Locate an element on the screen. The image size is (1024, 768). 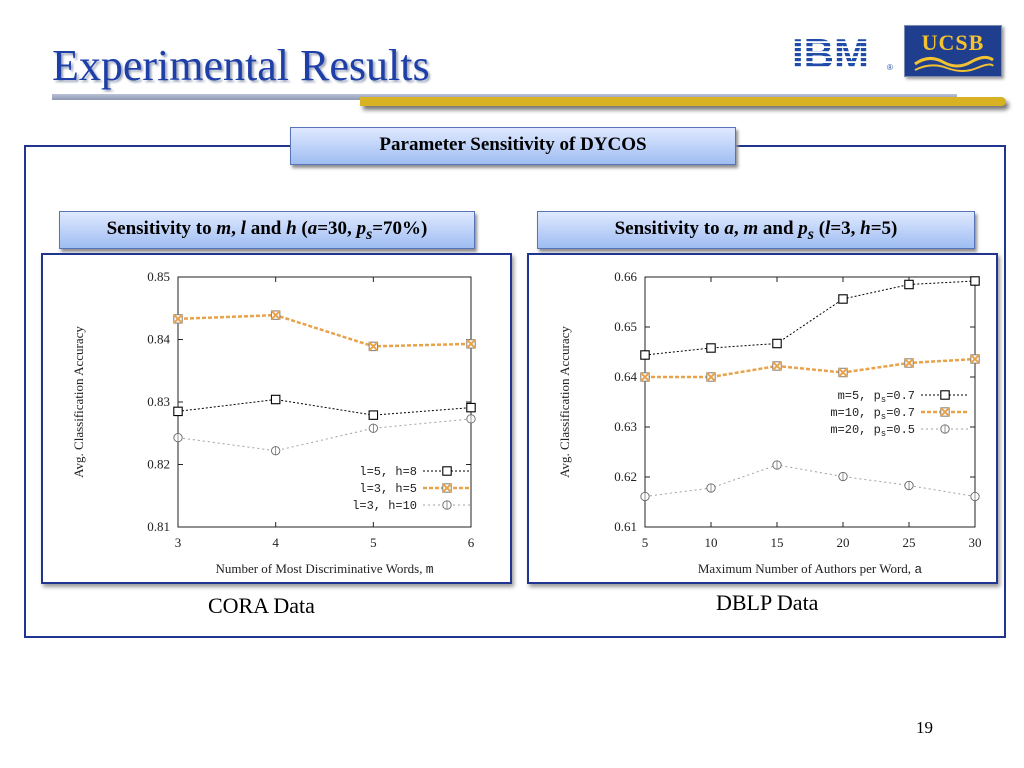
title-accent-bar is located at coordinates (683, 101).